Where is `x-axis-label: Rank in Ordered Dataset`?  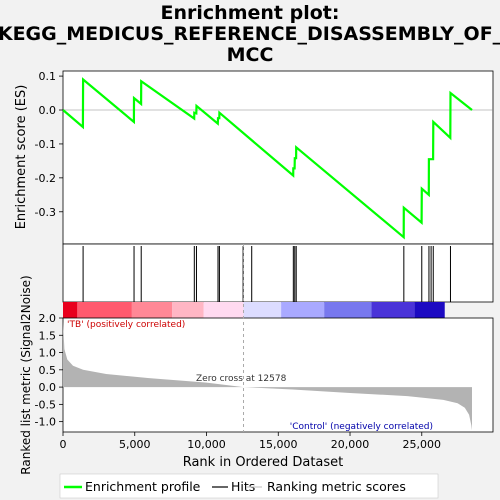
x-axis-label: Rank in Ordered Dataset is located at coordinates (263, 462).